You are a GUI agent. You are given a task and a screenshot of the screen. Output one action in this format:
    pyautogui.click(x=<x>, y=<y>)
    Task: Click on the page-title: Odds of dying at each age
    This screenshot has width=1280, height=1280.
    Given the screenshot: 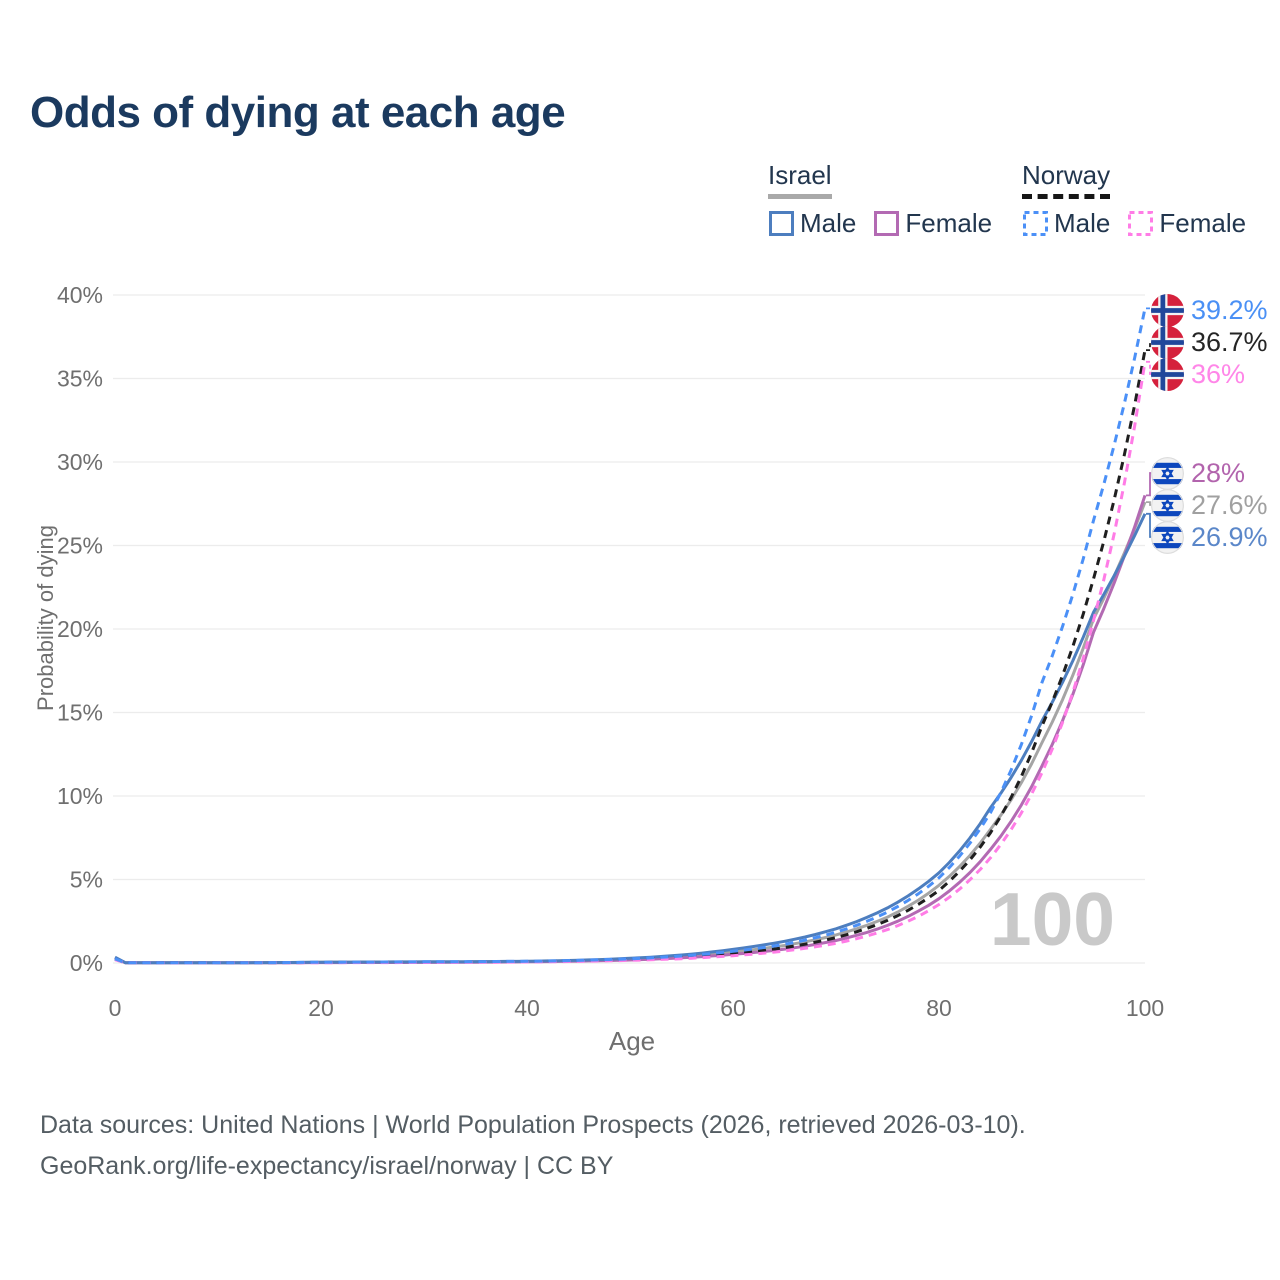 What is the action you would take?
    pyautogui.click(x=298, y=112)
    